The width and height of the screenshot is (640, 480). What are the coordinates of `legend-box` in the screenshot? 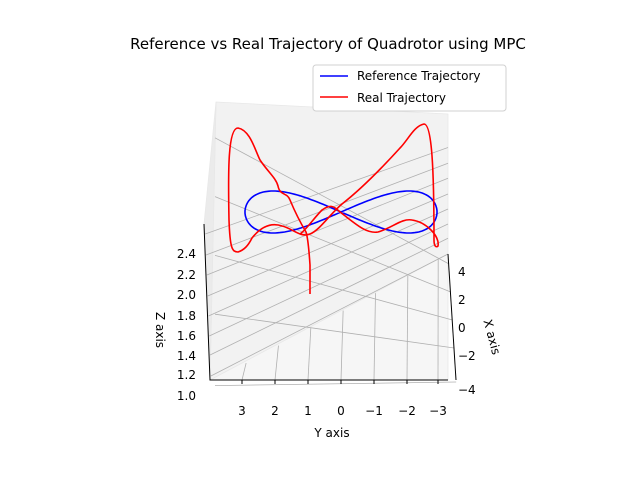 It's located at (409, 88).